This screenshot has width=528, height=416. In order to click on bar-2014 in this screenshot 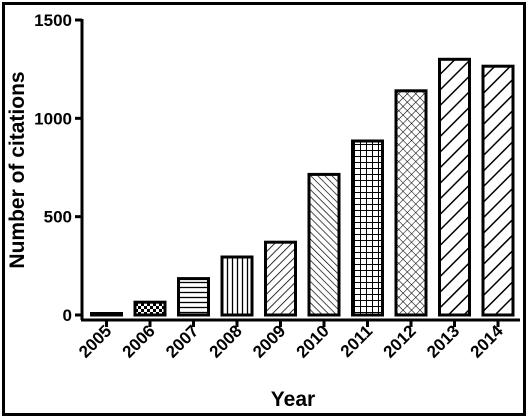, I will do `click(498, 190)`.